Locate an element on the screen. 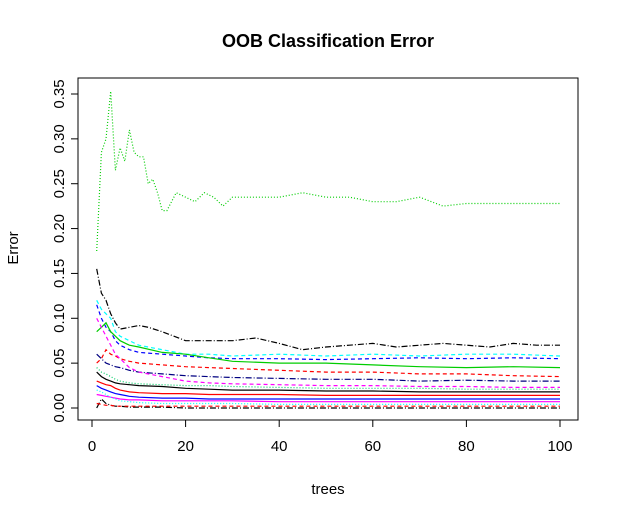 The width and height of the screenshot is (619, 519). y-tick-label: 0.30 is located at coordinates (59, 138).